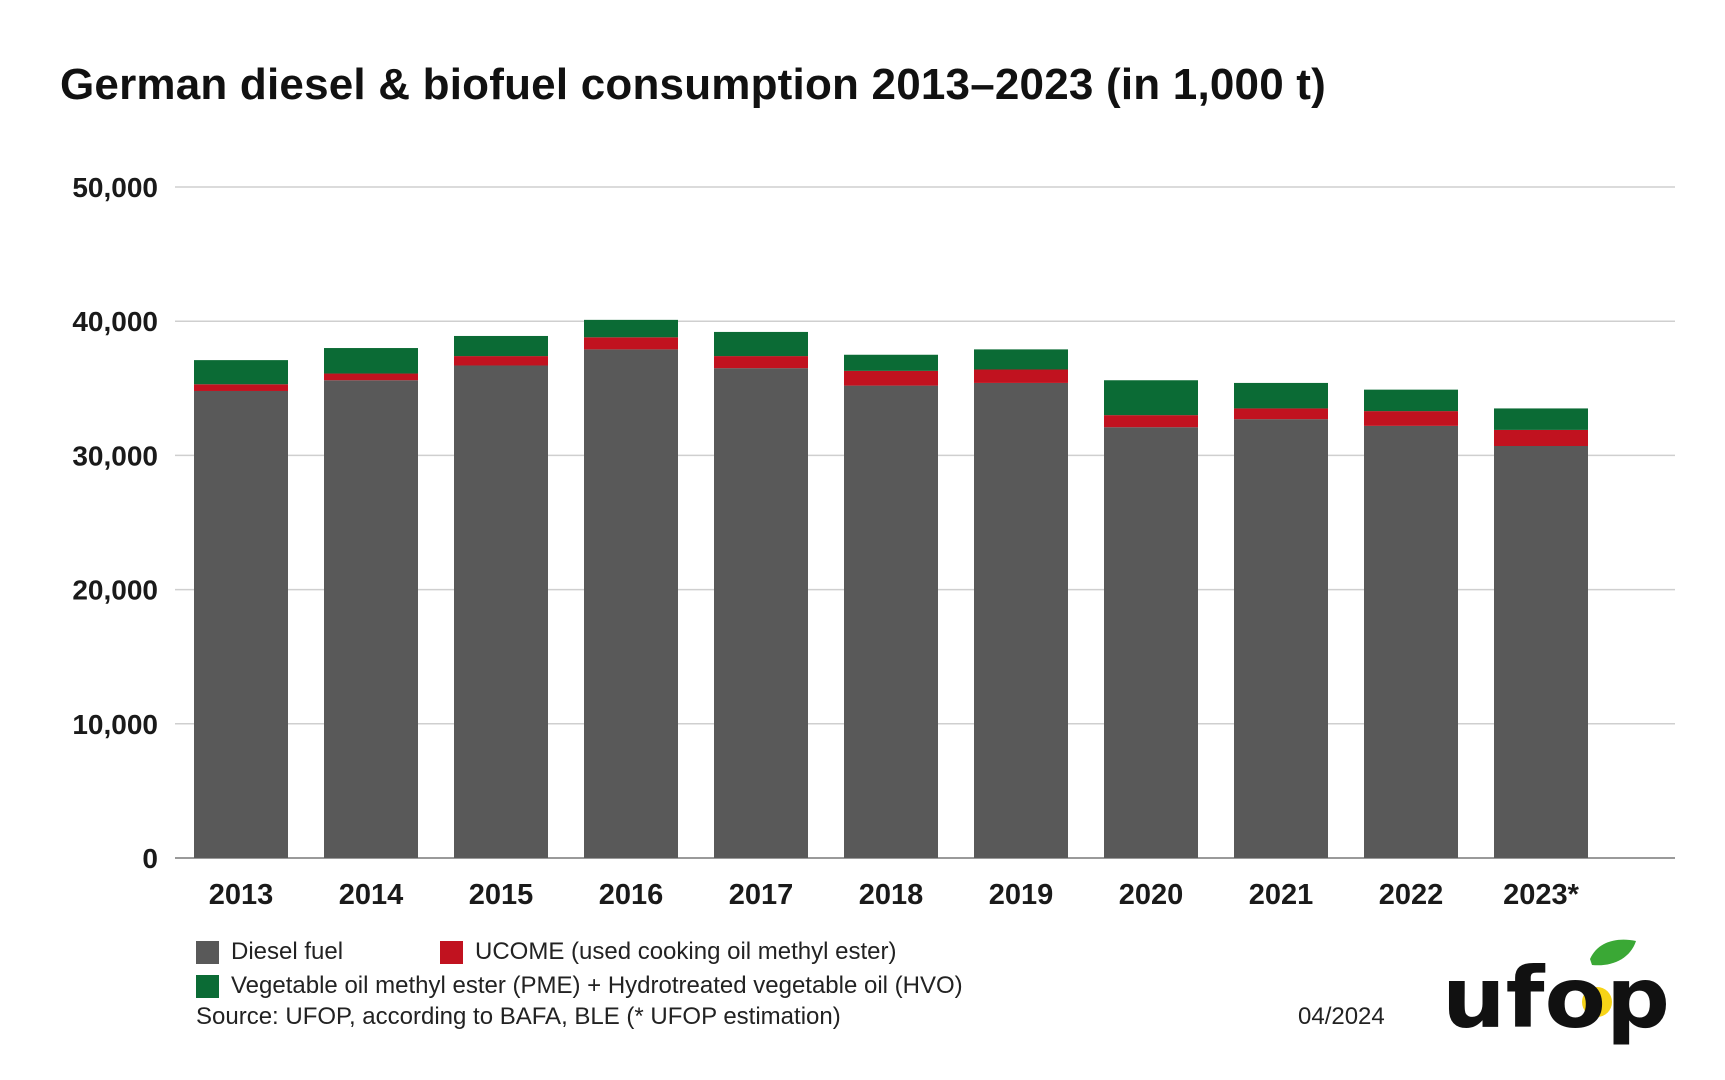 The image size is (1725, 1080). Describe the element at coordinates (1021, 895) in the screenshot. I see `x-tick-label: 2019` at that location.